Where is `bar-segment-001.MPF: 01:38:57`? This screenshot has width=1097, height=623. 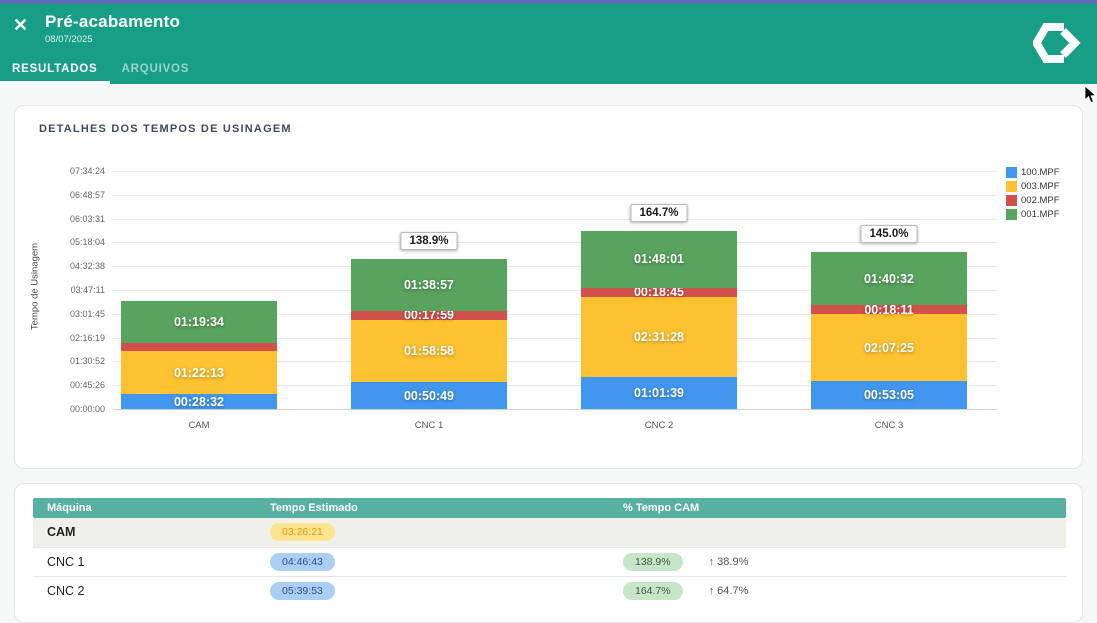
bar-segment-001.MPF: 01:38:57 is located at coordinates (429, 284).